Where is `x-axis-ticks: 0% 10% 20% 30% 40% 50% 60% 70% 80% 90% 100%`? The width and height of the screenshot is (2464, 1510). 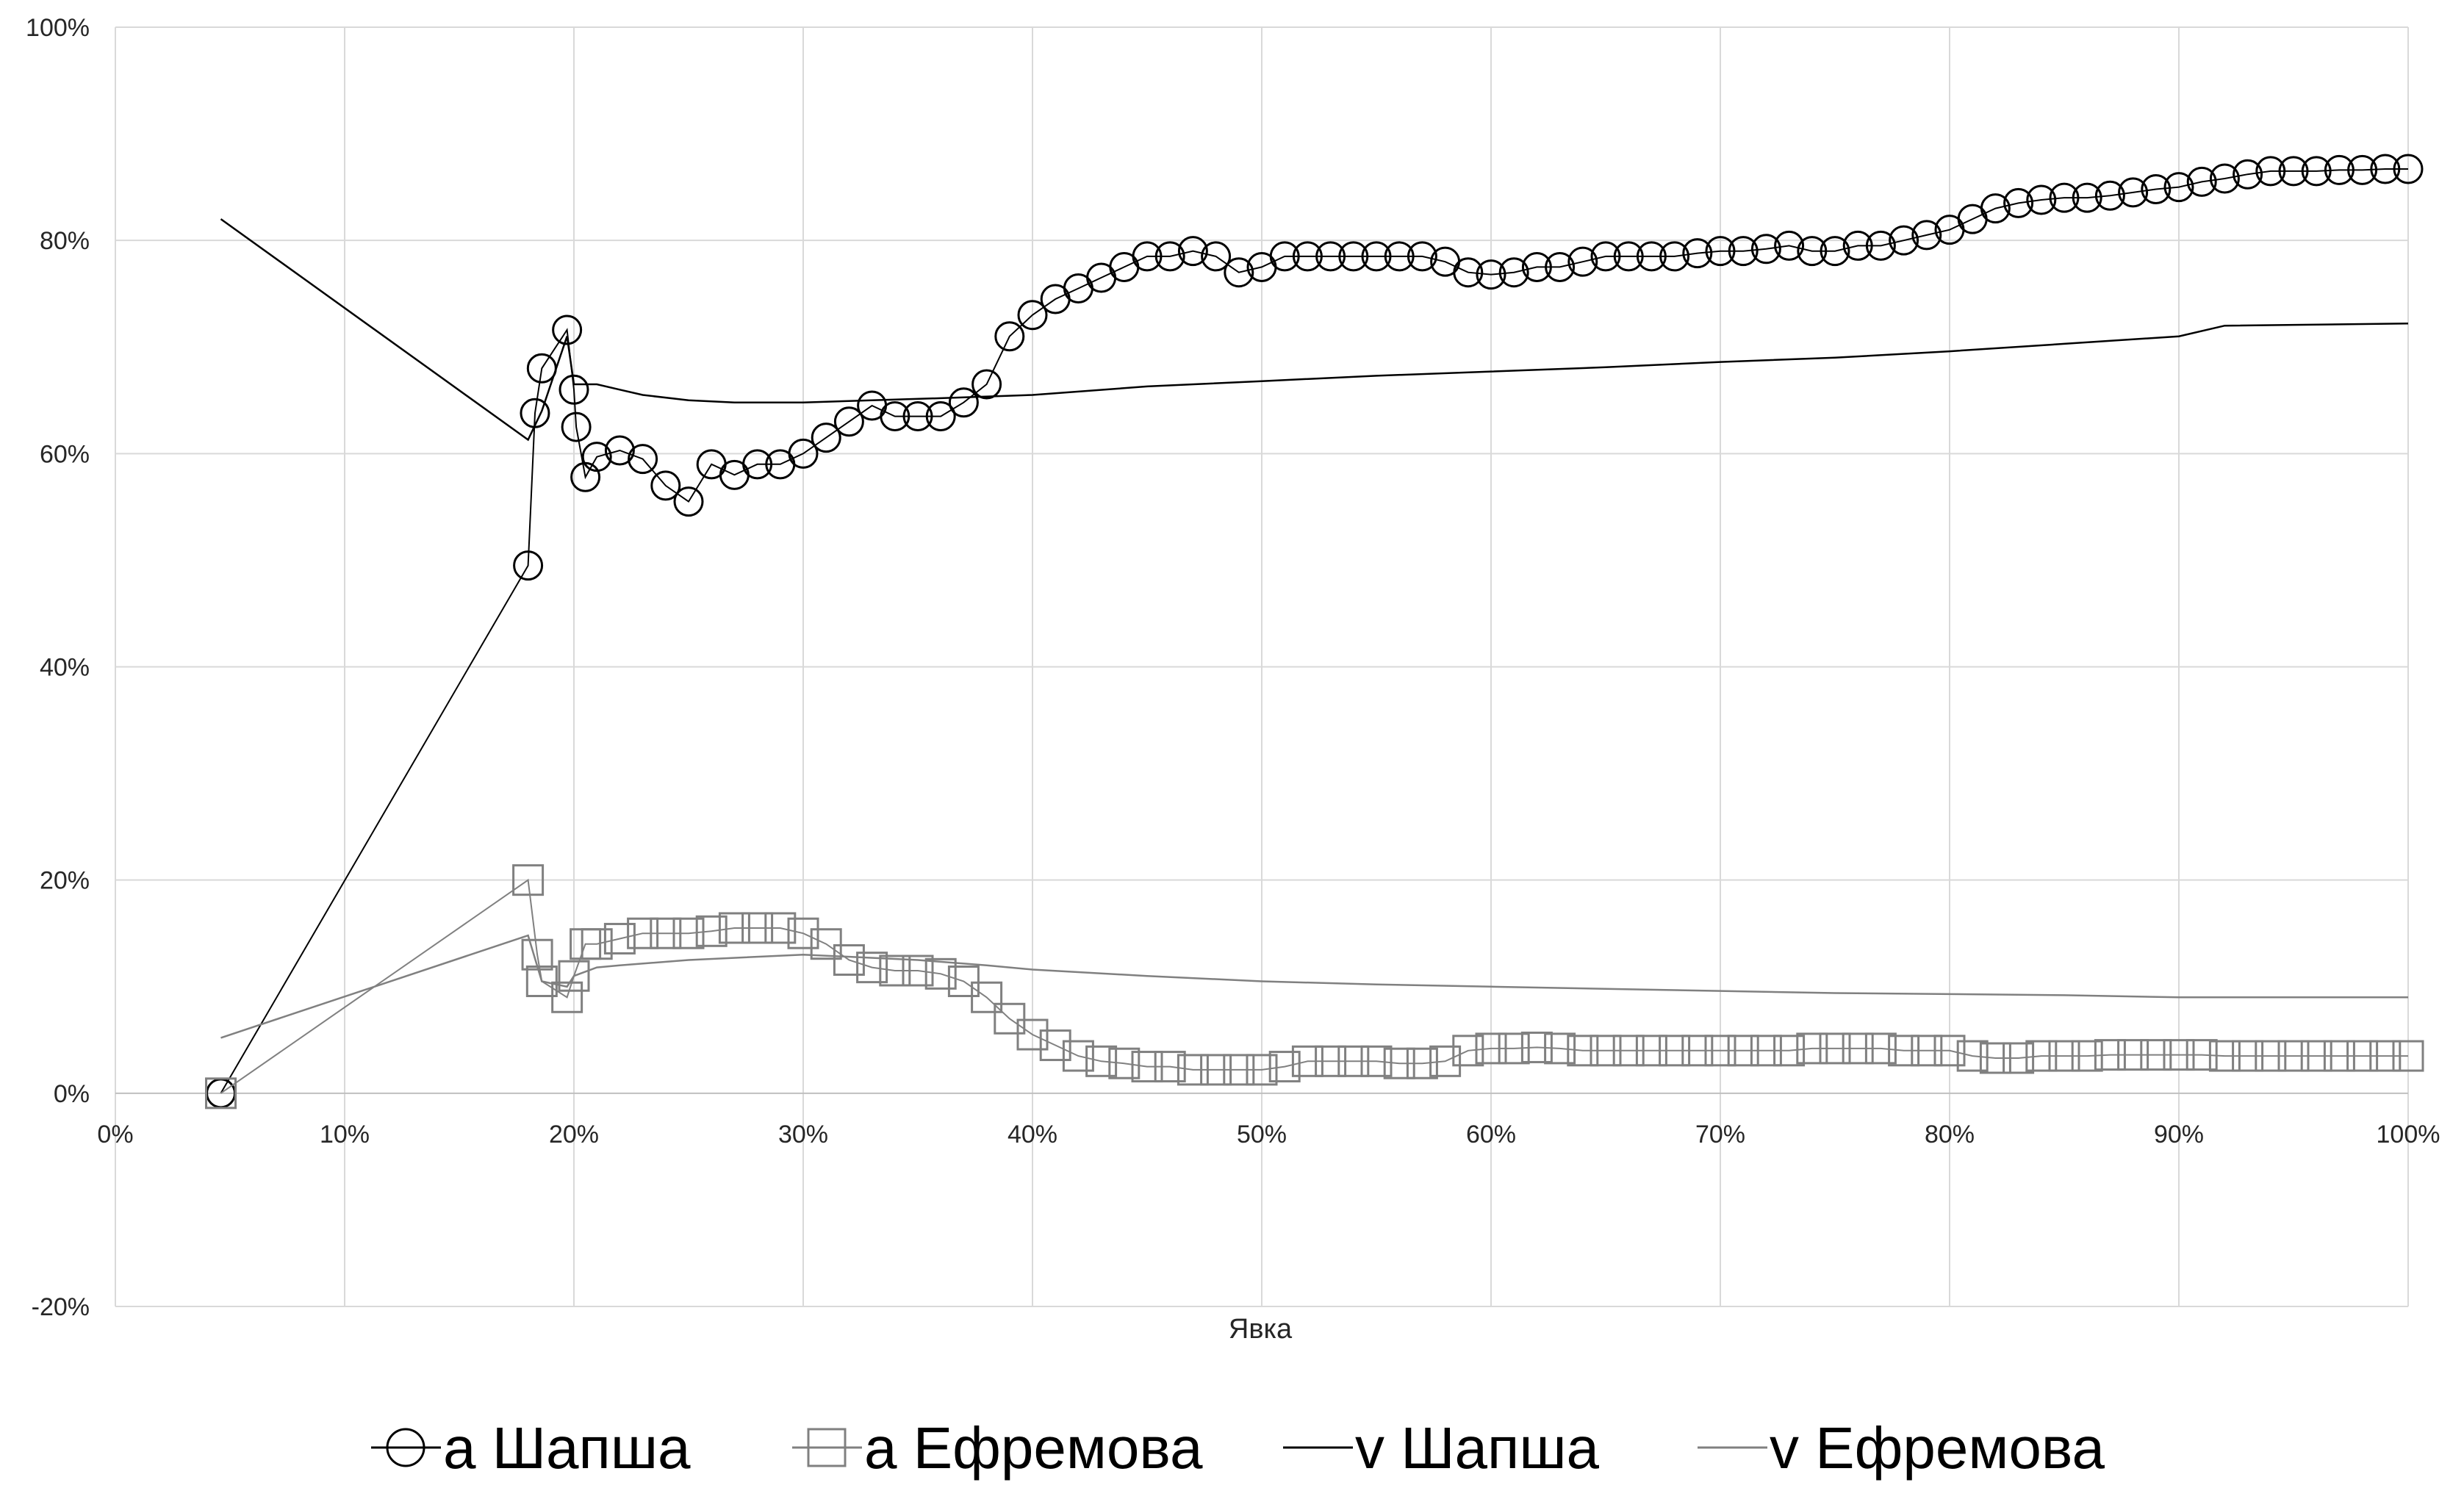 x-axis-ticks: 0% 10% 20% 30% 40% 50% 60% 70% 80% 90% 100% is located at coordinates (1269, 1134).